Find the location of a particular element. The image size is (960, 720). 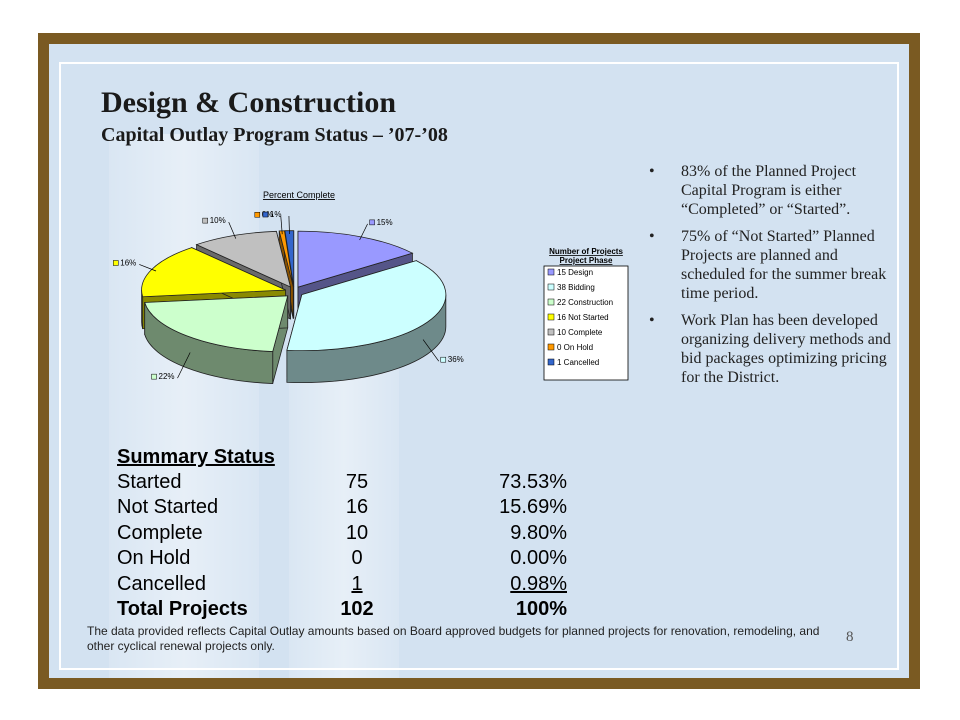

summary-count: 16 is located at coordinates (357, 507).